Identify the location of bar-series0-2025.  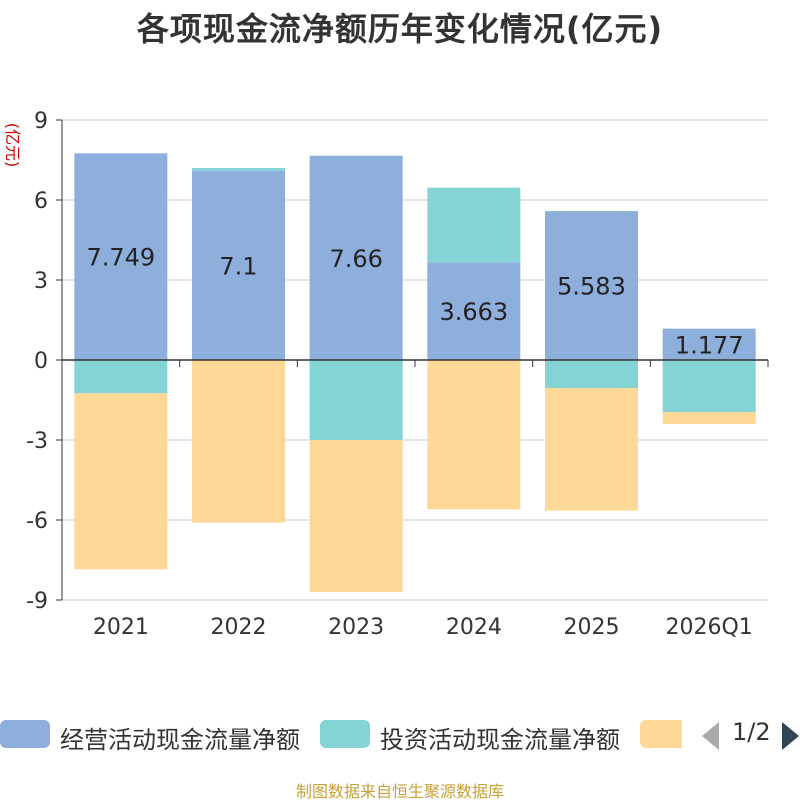
(591, 285).